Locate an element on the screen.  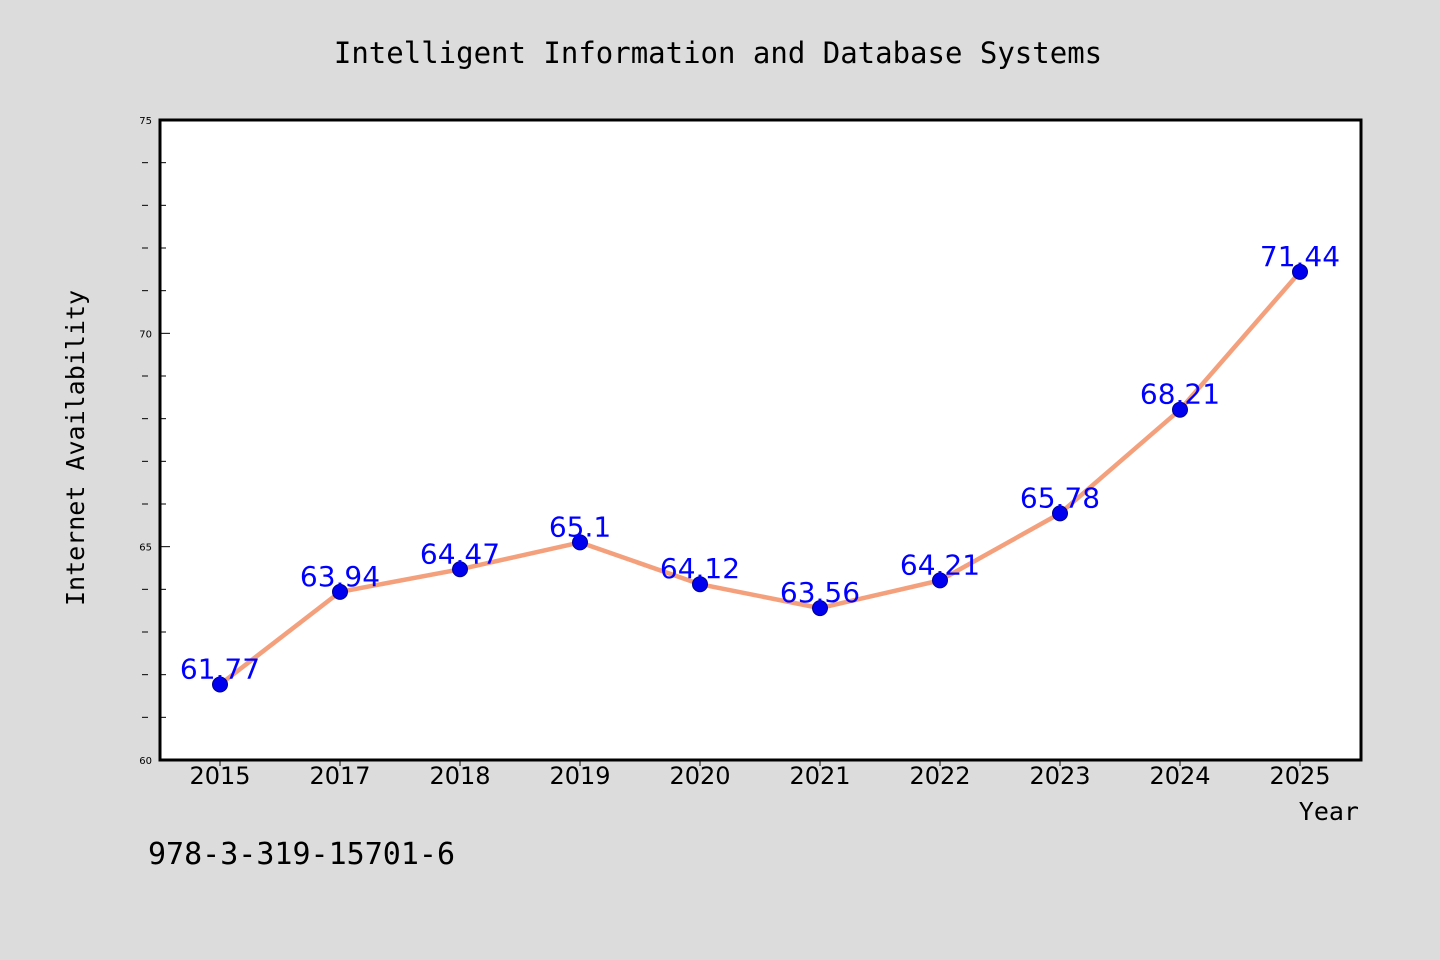
x-tick-label: 2024 is located at coordinates (1179, 776).